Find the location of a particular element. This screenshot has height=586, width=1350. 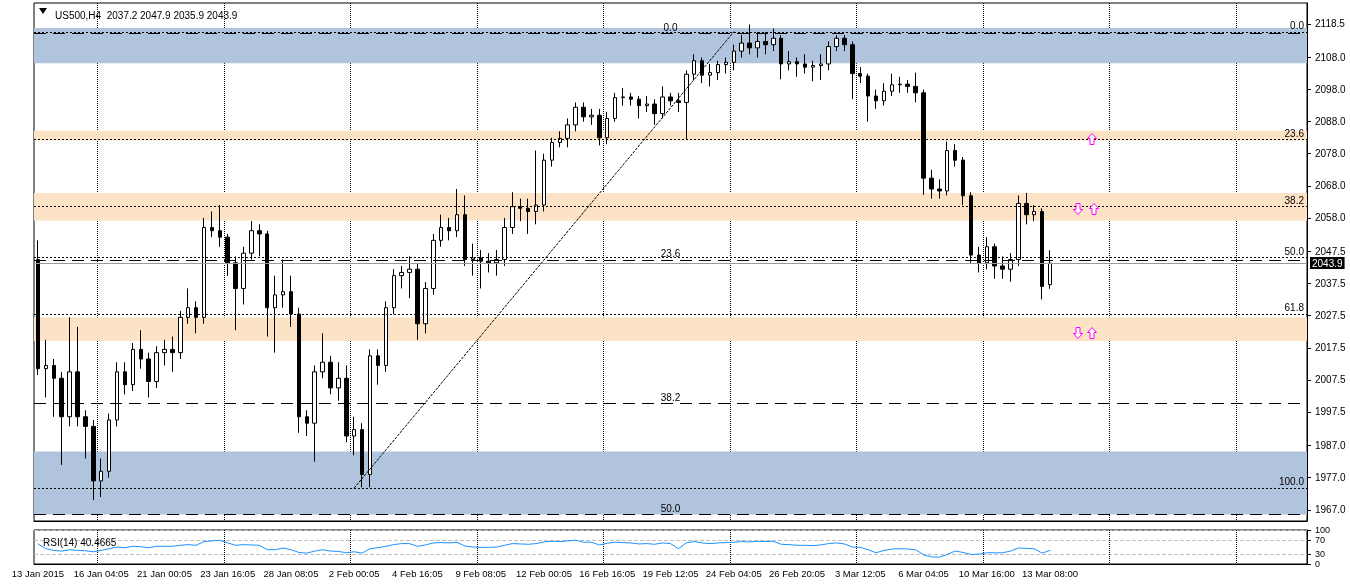

x-tick-label: 12 Feb 00:05 is located at coordinates (543, 573).